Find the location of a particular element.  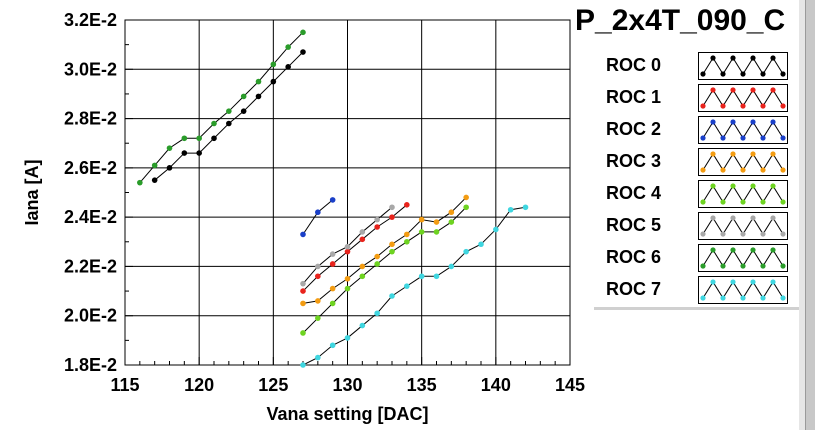

y-tick-label: 2.0E-2 is located at coordinates (90, 316).